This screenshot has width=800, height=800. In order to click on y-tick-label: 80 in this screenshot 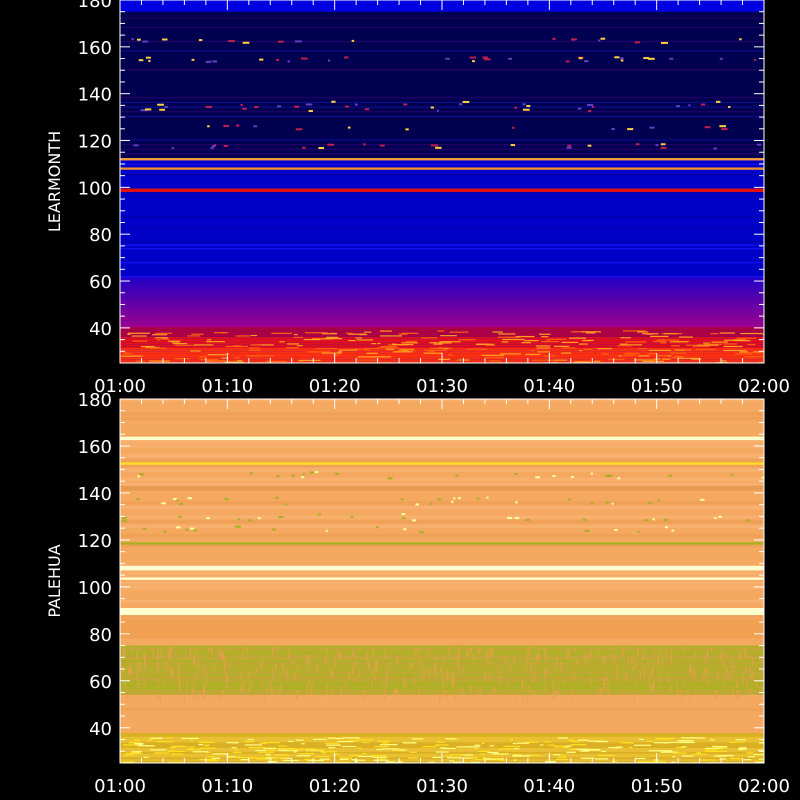, I will do `click(100, 235)`.